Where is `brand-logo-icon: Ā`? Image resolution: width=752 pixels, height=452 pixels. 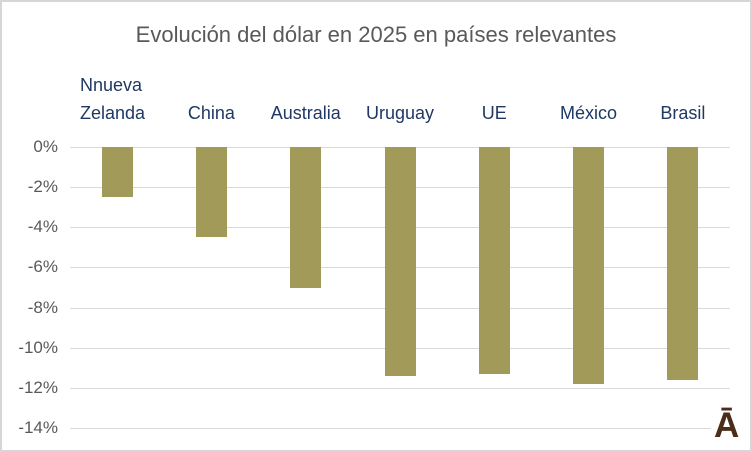 brand-logo-icon: Ā is located at coordinates (725, 426).